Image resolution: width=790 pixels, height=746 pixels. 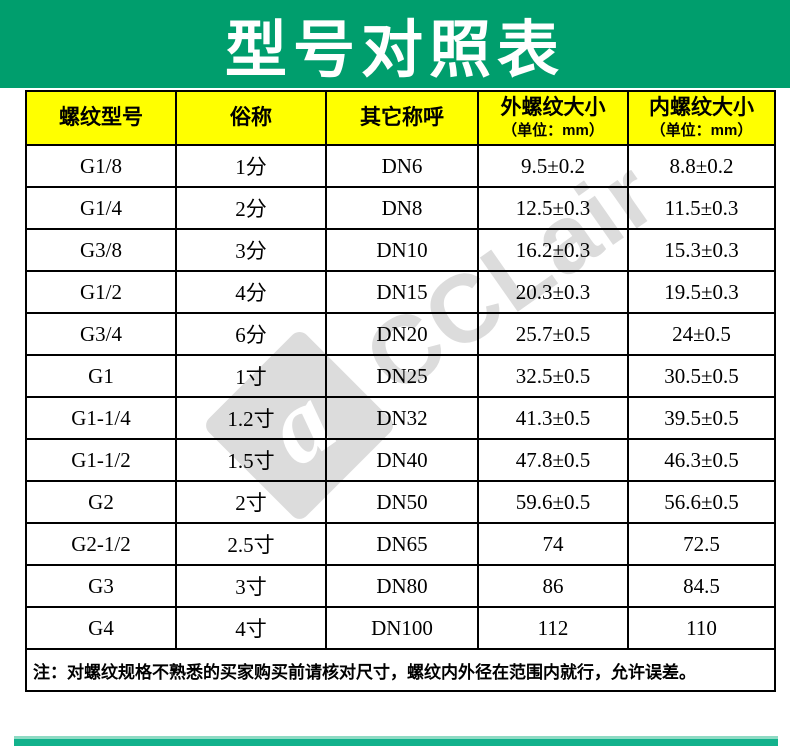 What do you see at coordinates (701, 250) in the screenshot?
I see `cell-internal-size: 15.3±0.3` at bounding box center [701, 250].